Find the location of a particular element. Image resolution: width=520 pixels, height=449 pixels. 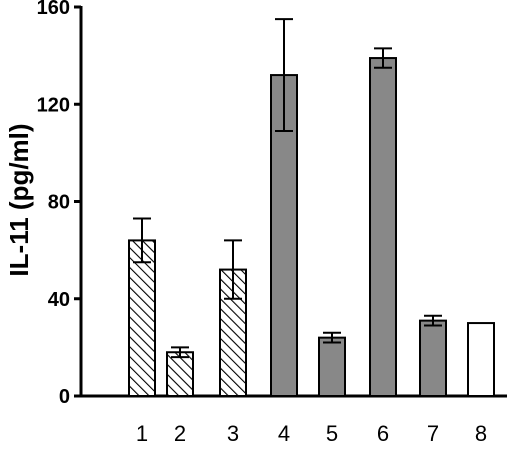

x-tick-label: 1 is located at coordinates (142, 433).